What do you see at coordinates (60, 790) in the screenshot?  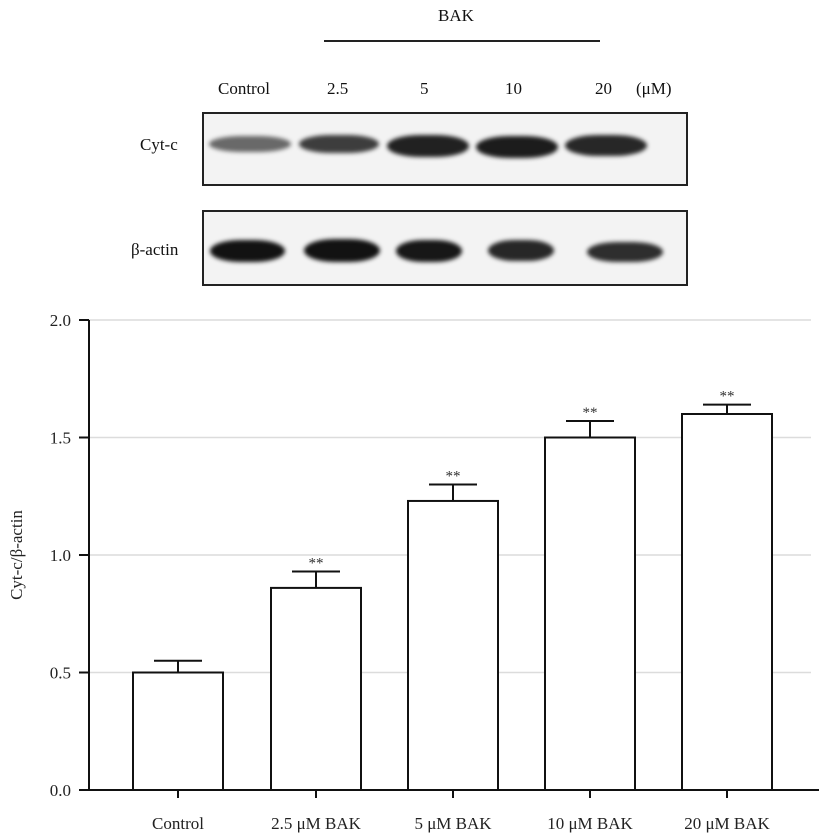 I see `y-tick-label: 0.0` at bounding box center [60, 790].